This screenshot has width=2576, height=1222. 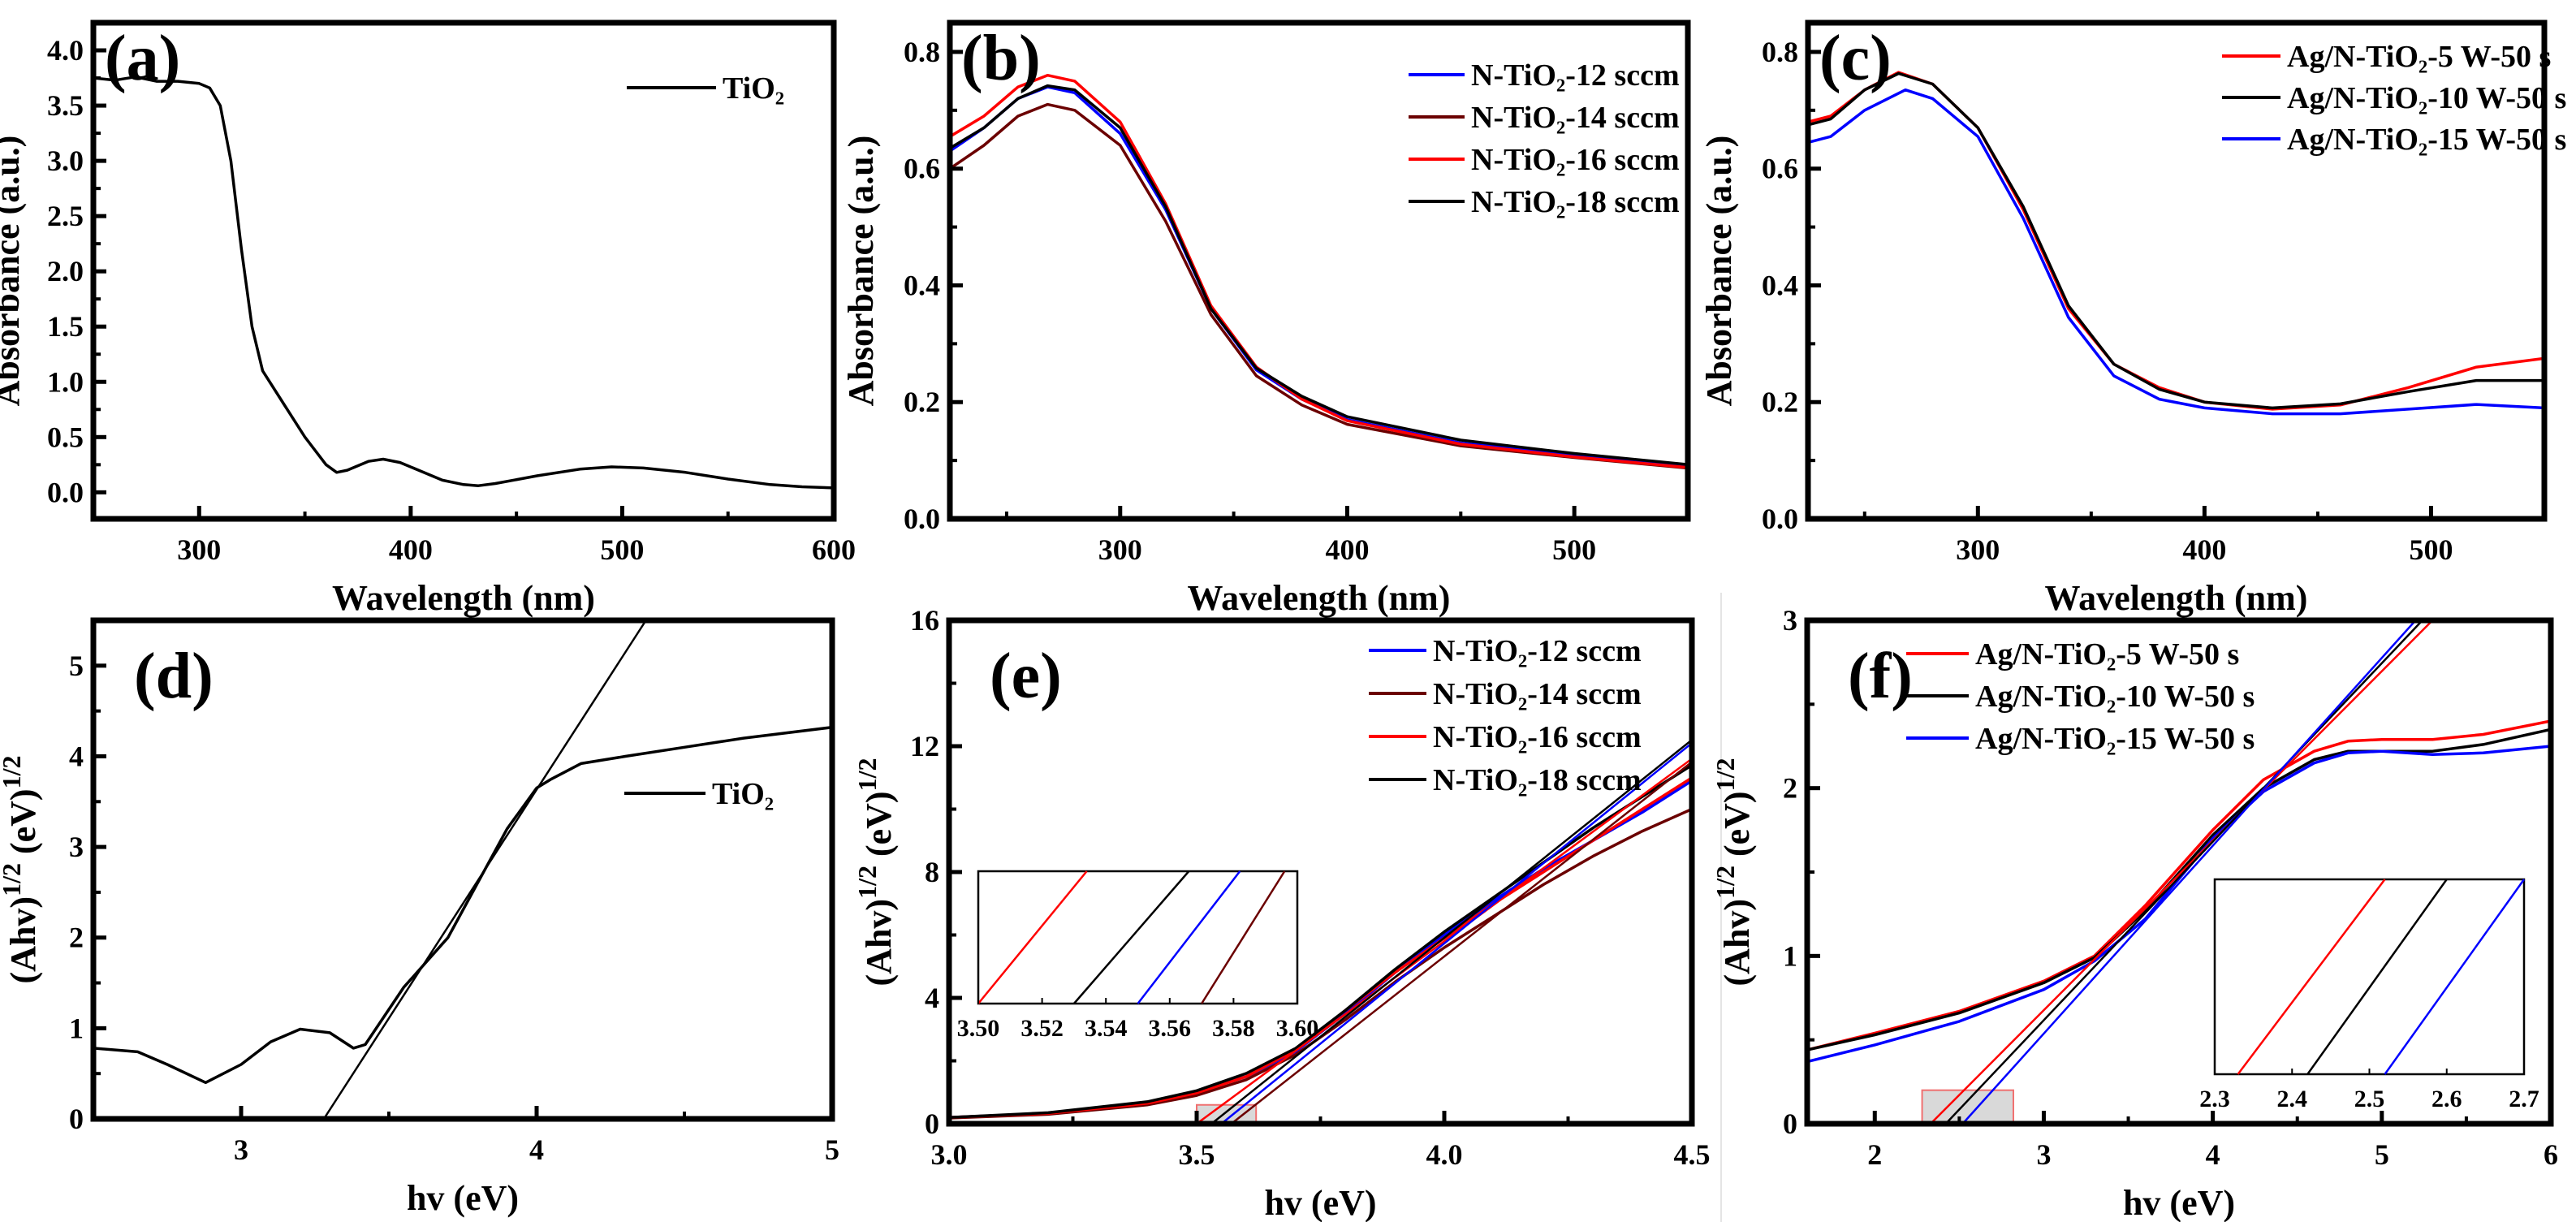 I want to click on y-tick-label: 8, so click(x=932, y=872).